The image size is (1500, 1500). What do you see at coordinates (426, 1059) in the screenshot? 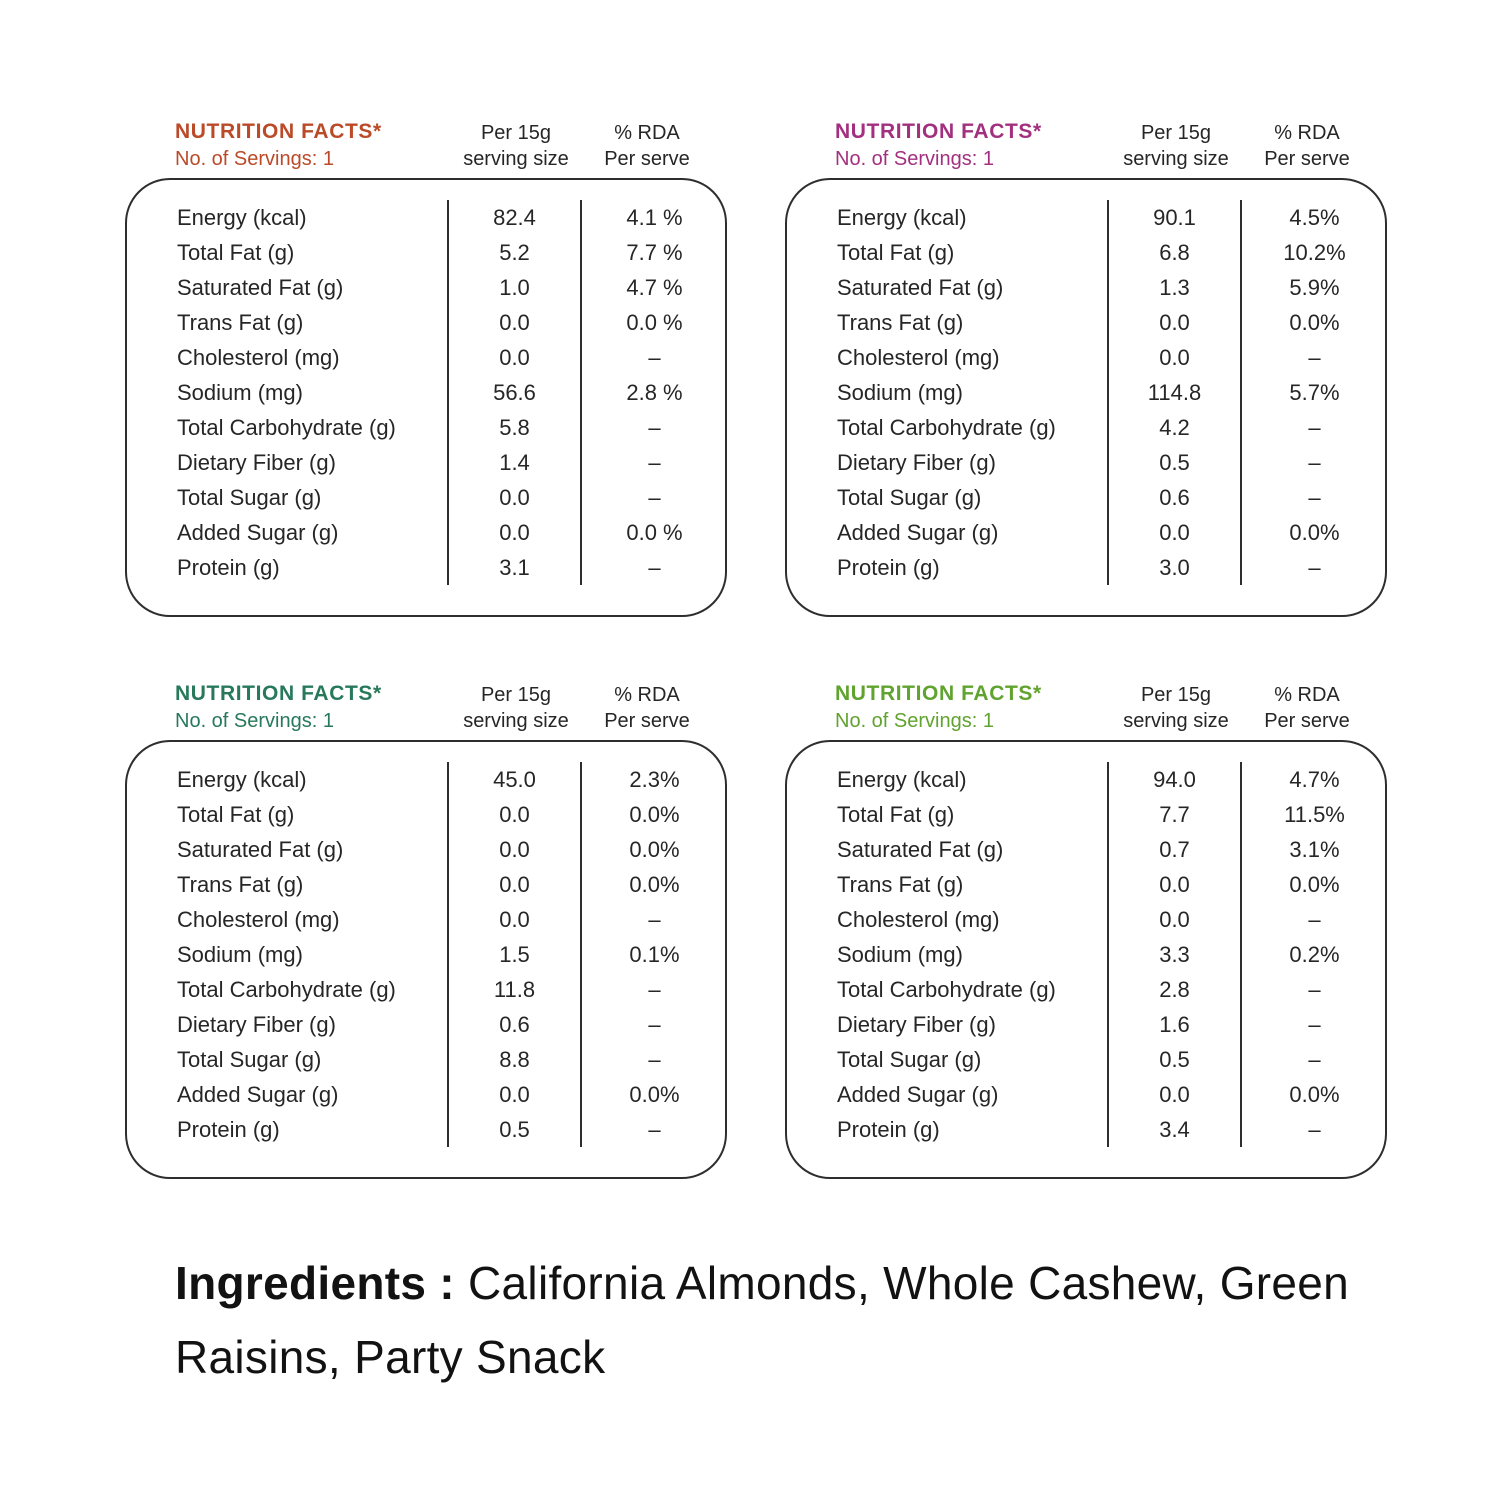
I see `table-row: Total Sugar (g) 8.8–` at bounding box center [426, 1059].